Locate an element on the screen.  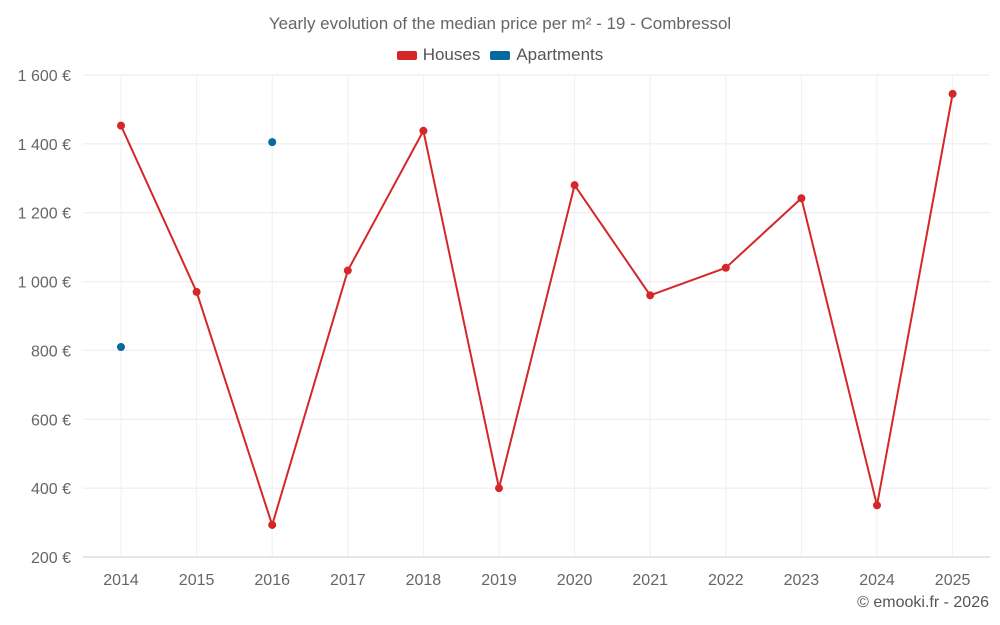
data-point-houses-2018 is located at coordinates (423, 130).